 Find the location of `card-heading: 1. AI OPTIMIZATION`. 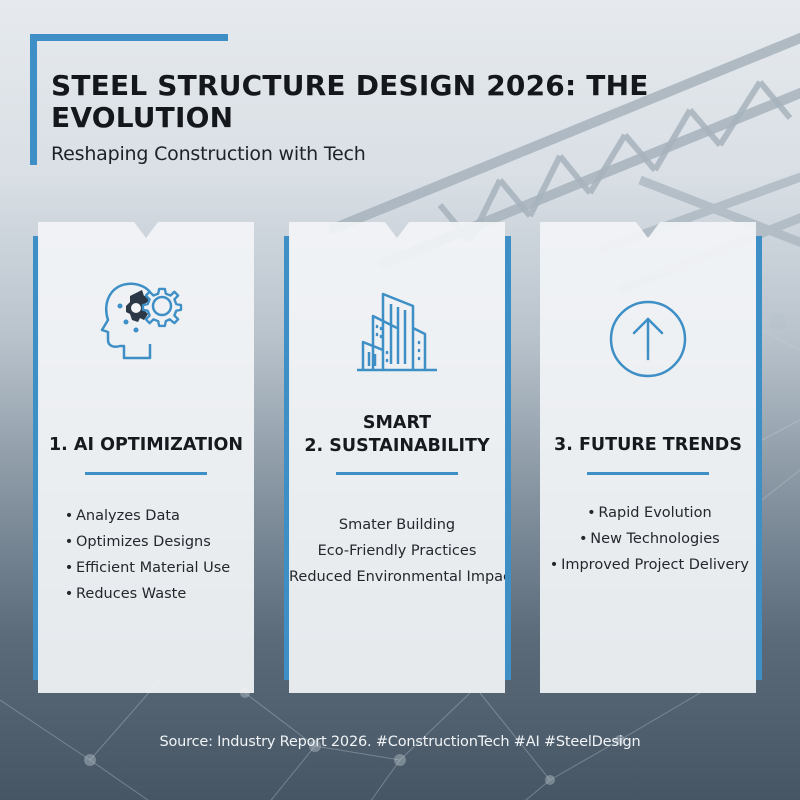

card-heading: 1. AI OPTIMIZATION is located at coordinates (146, 445).